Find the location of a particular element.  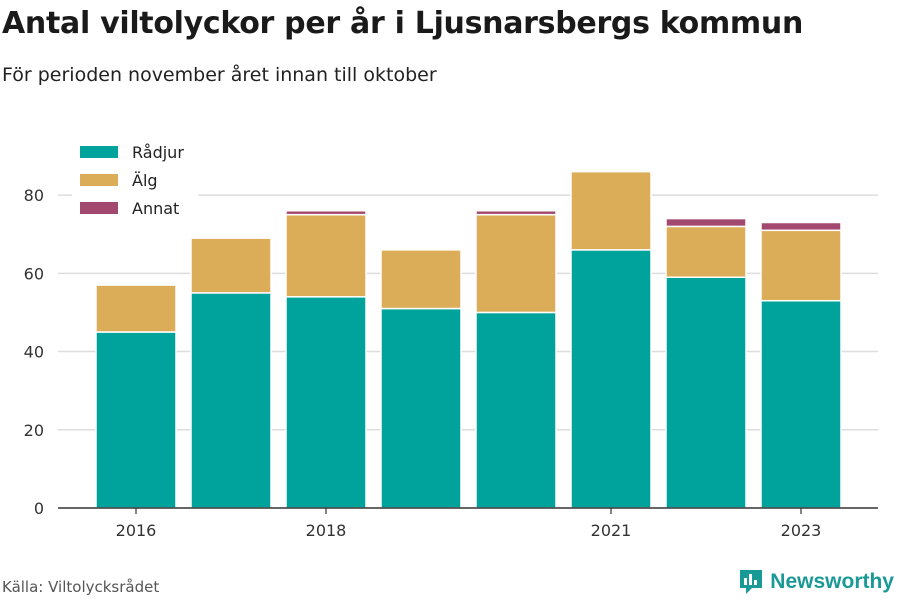

legend-swatch-rådjur is located at coordinates (99, 152).